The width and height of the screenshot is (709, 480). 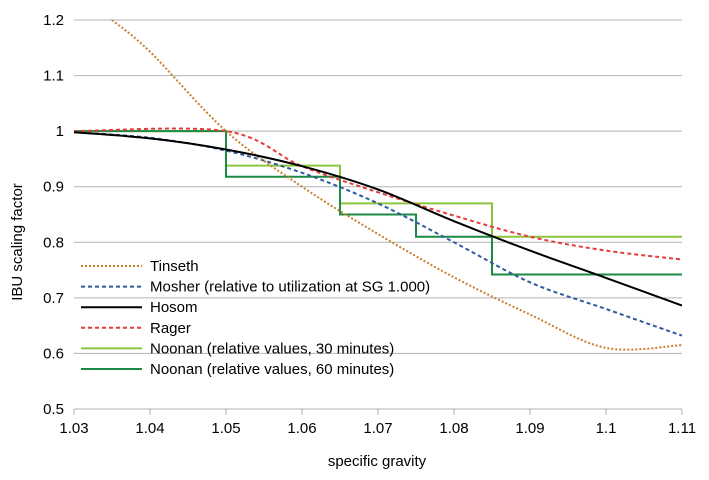 What do you see at coordinates (53, 20) in the screenshot?
I see `y-tick-label: 1.2` at bounding box center [53, 20].